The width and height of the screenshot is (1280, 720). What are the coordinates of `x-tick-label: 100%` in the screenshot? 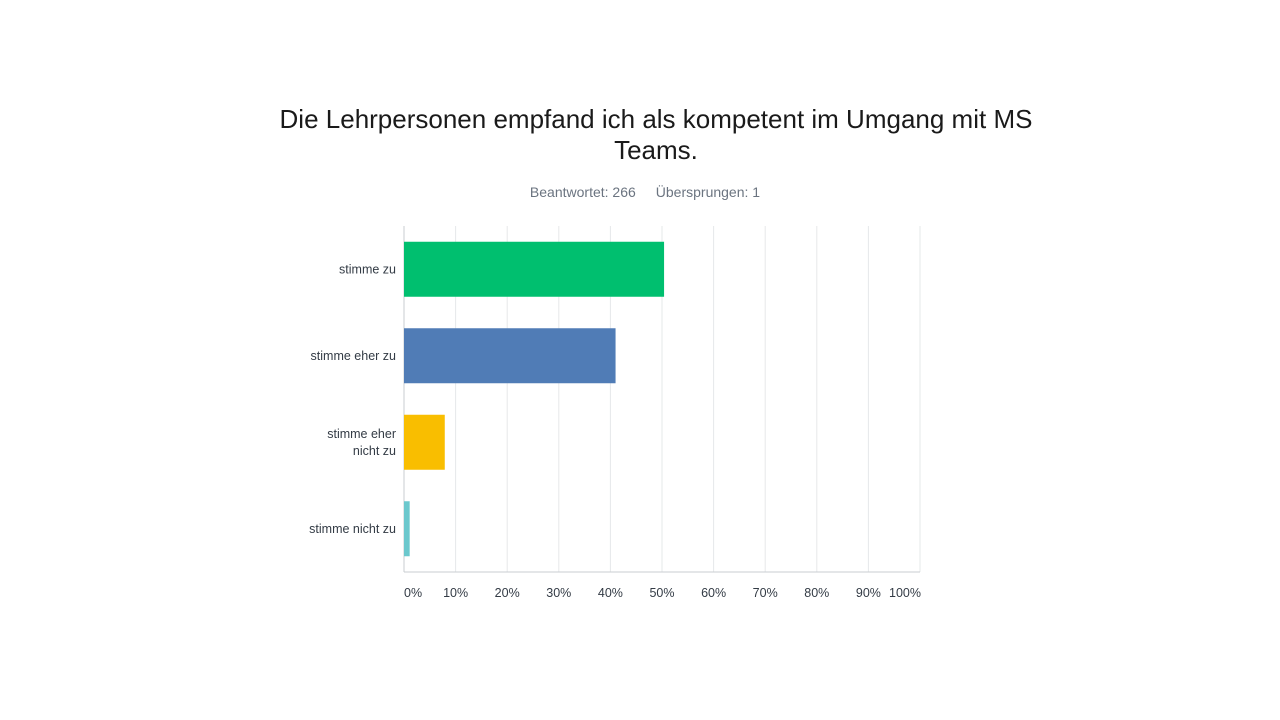 It's located at (905, 593).